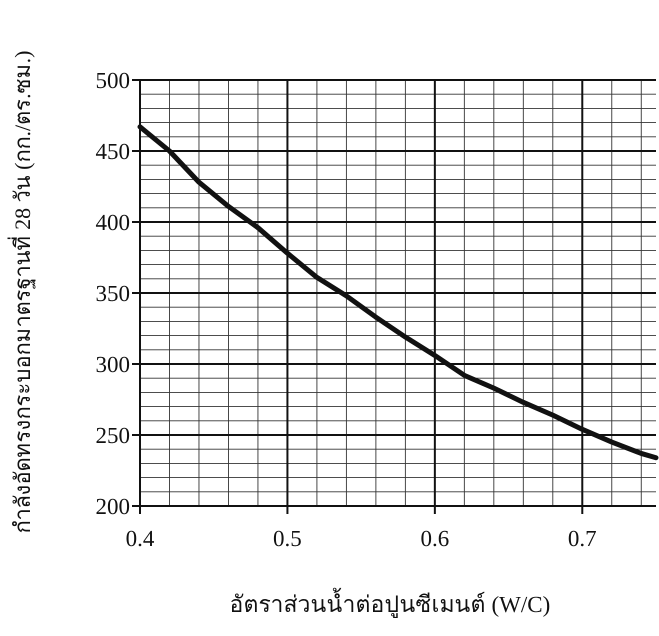 This screenshot has height=636, width=659. Describe the element at coordinates (113, 80) in the screenshot. I see `y-tick-label: 500` at that location.